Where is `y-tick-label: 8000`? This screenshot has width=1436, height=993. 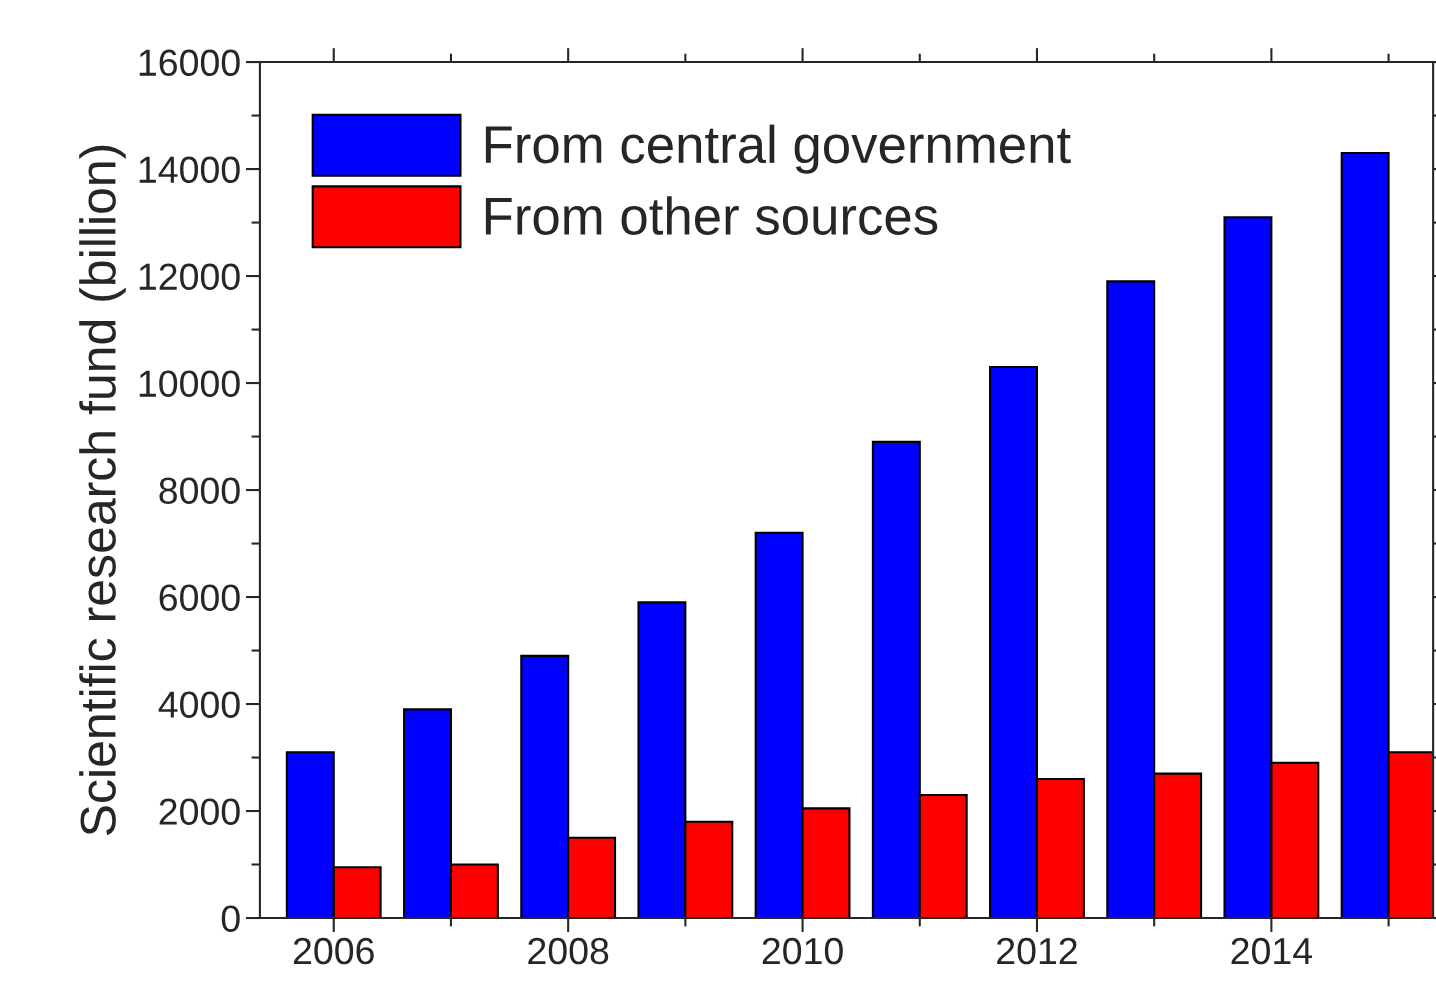 y-tick-label: 8000 is located at coordinates (199, 490).